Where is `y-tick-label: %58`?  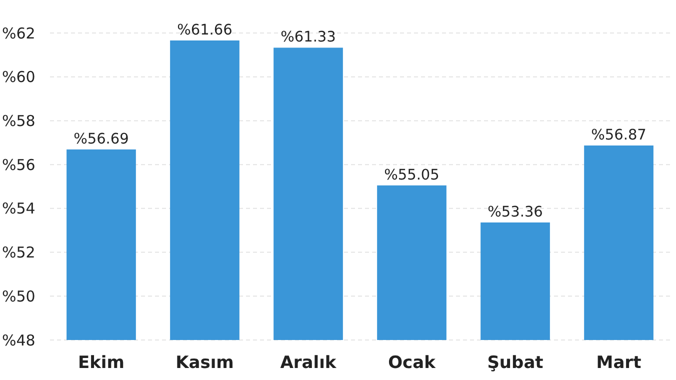
y-tick-label: %58 is located at coordinates (19, 121).